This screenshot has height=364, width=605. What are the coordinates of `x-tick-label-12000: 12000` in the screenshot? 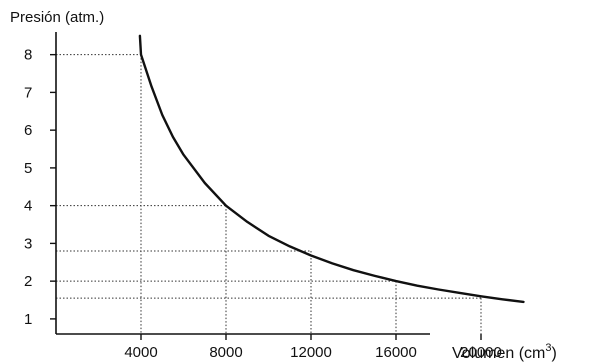 It's located at (311, 352).